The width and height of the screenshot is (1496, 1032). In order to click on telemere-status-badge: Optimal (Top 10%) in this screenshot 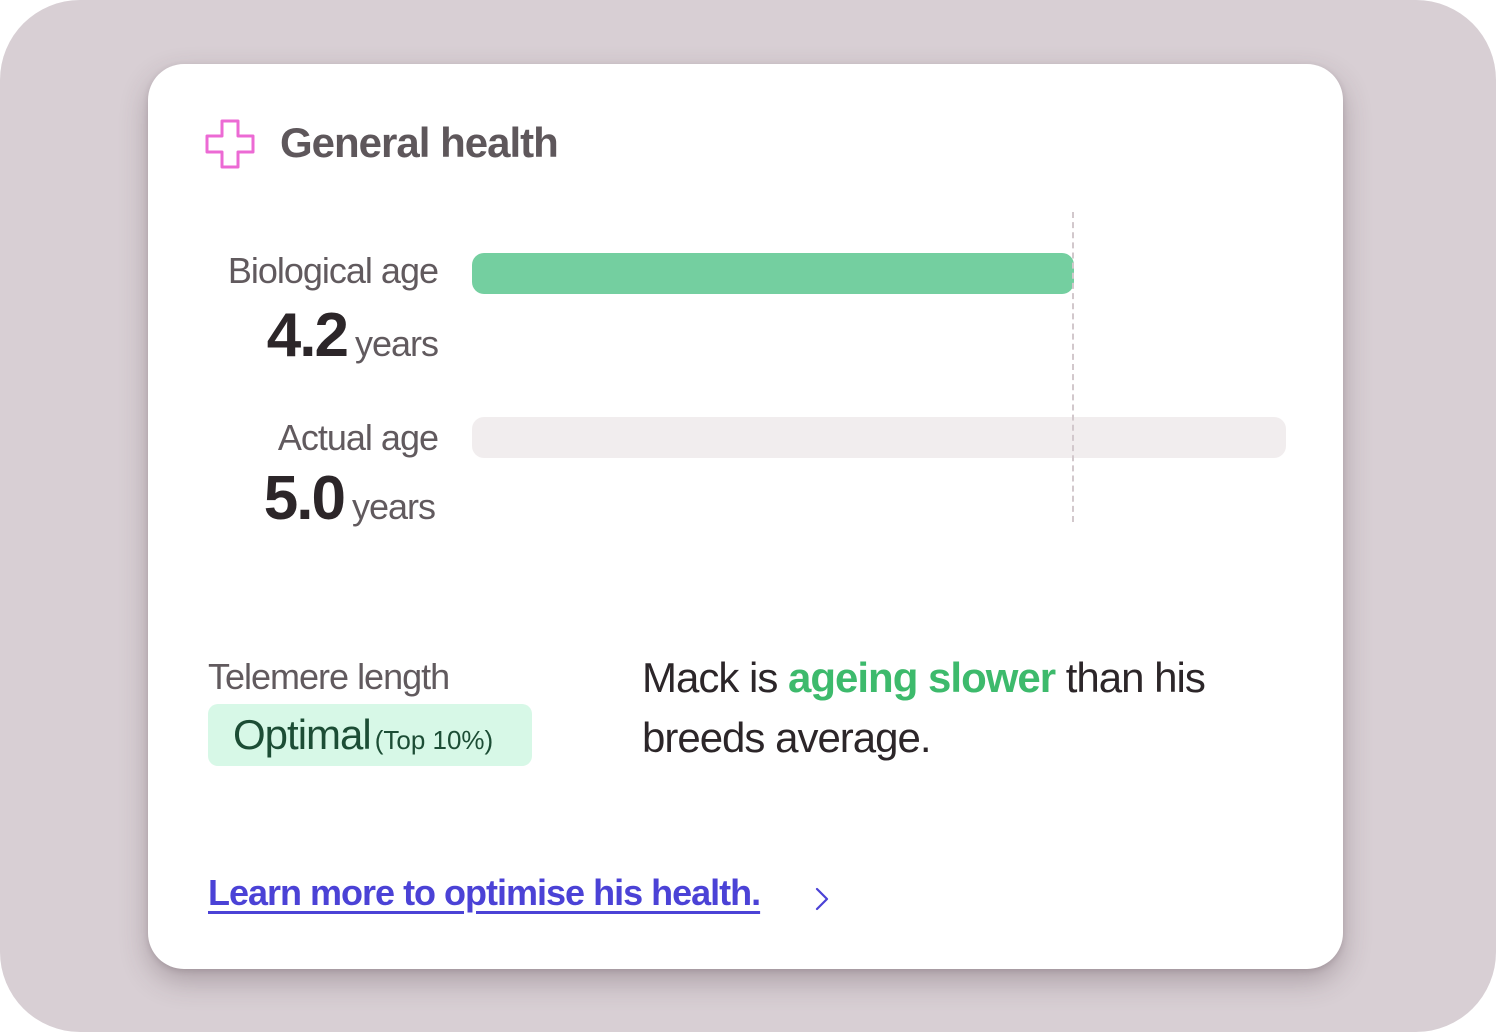, I will do `click(370, 735)`.